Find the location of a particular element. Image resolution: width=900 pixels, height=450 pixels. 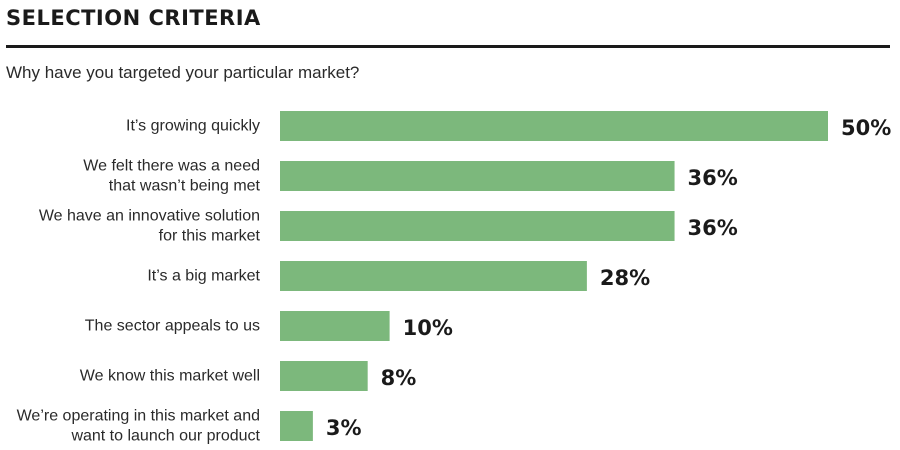

category-label-6-1: want to launch our product is located at coordinates (165, 436).